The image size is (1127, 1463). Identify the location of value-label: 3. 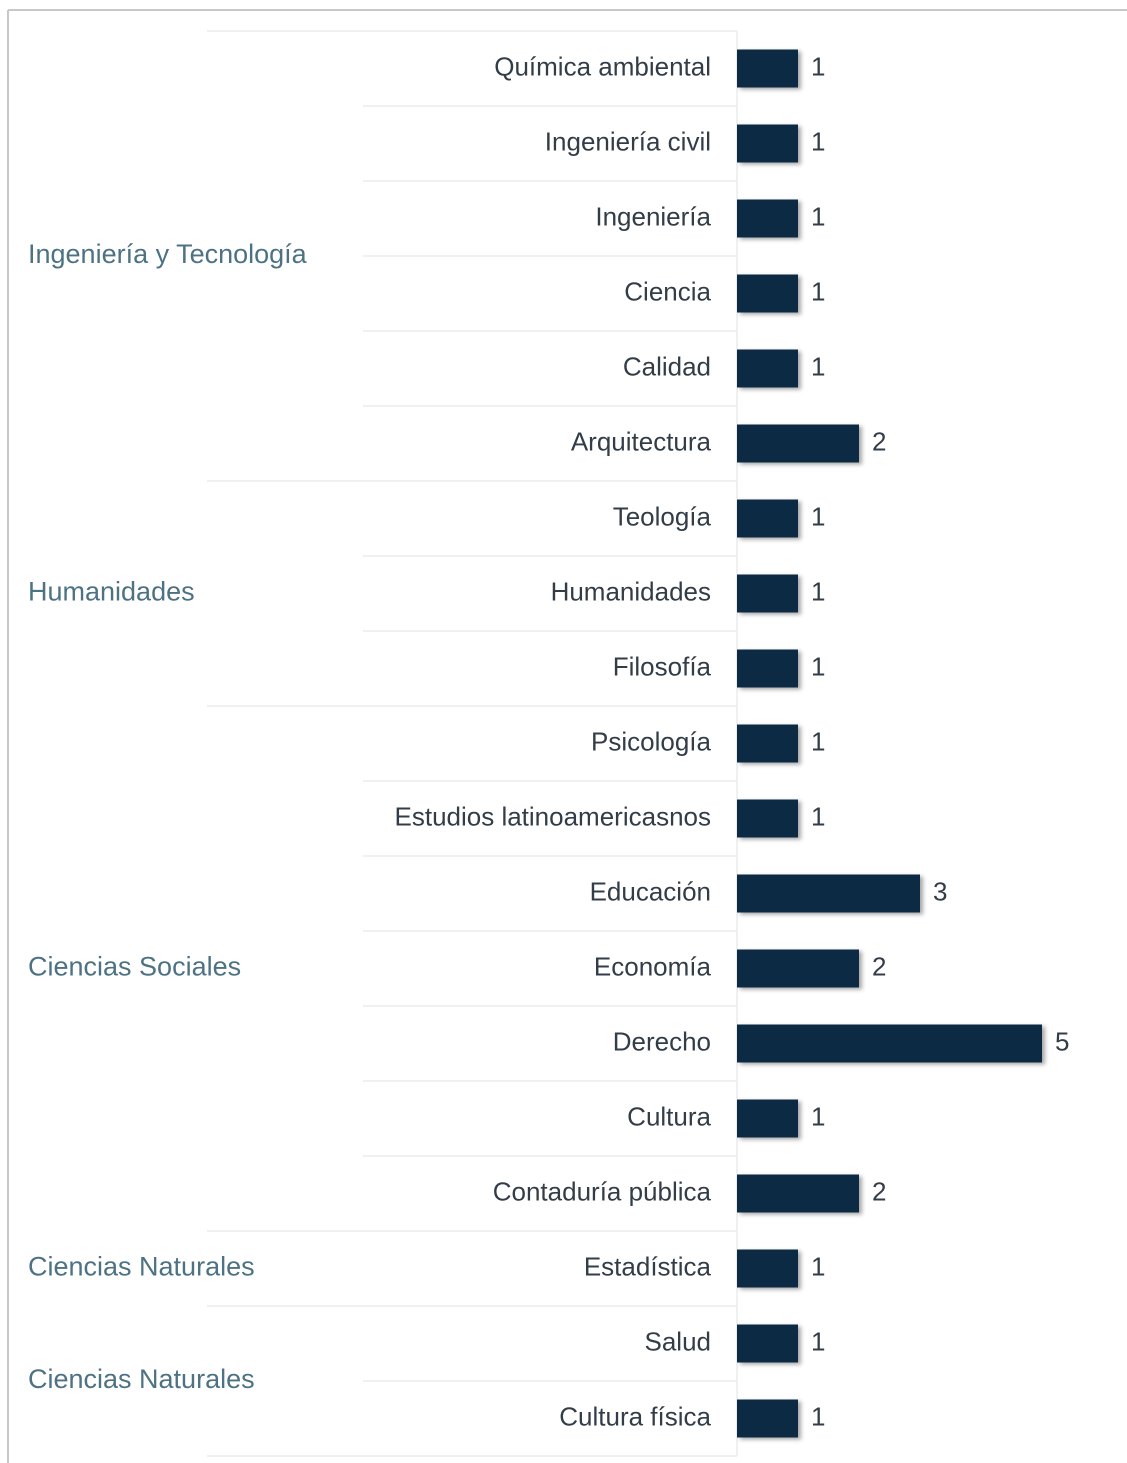
(940, 891).